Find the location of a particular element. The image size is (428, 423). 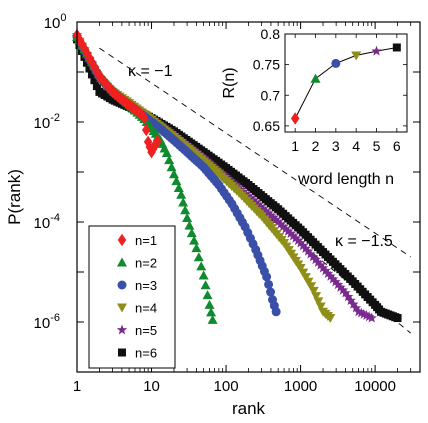

y-tick-label: 10⁻⁶ is located at coordinates (47, 322).